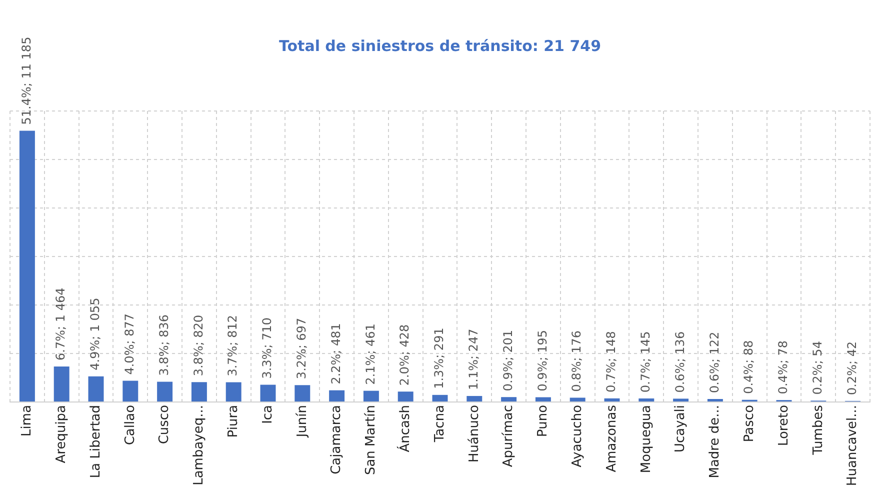 The width and height of the screenshot is (876, 493). I want to click on x-tick-label: Pasco, so click(749, 423).